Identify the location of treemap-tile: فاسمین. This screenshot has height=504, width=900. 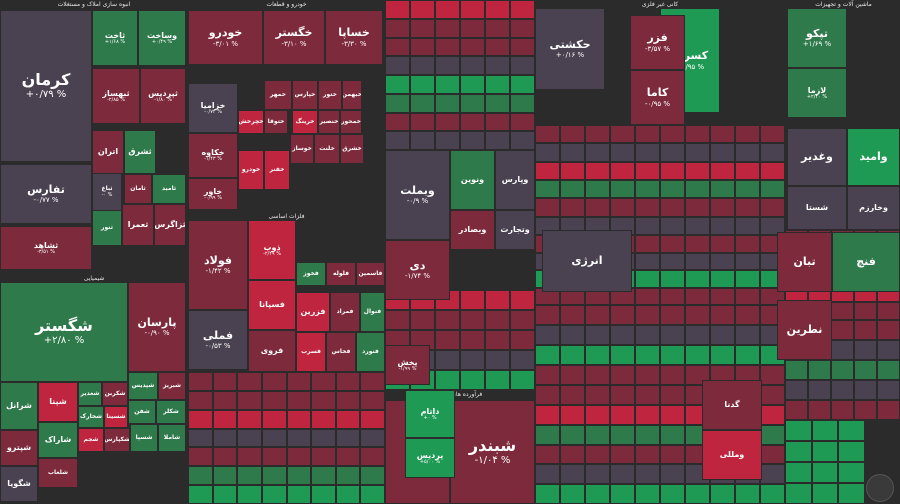
(370, 274).